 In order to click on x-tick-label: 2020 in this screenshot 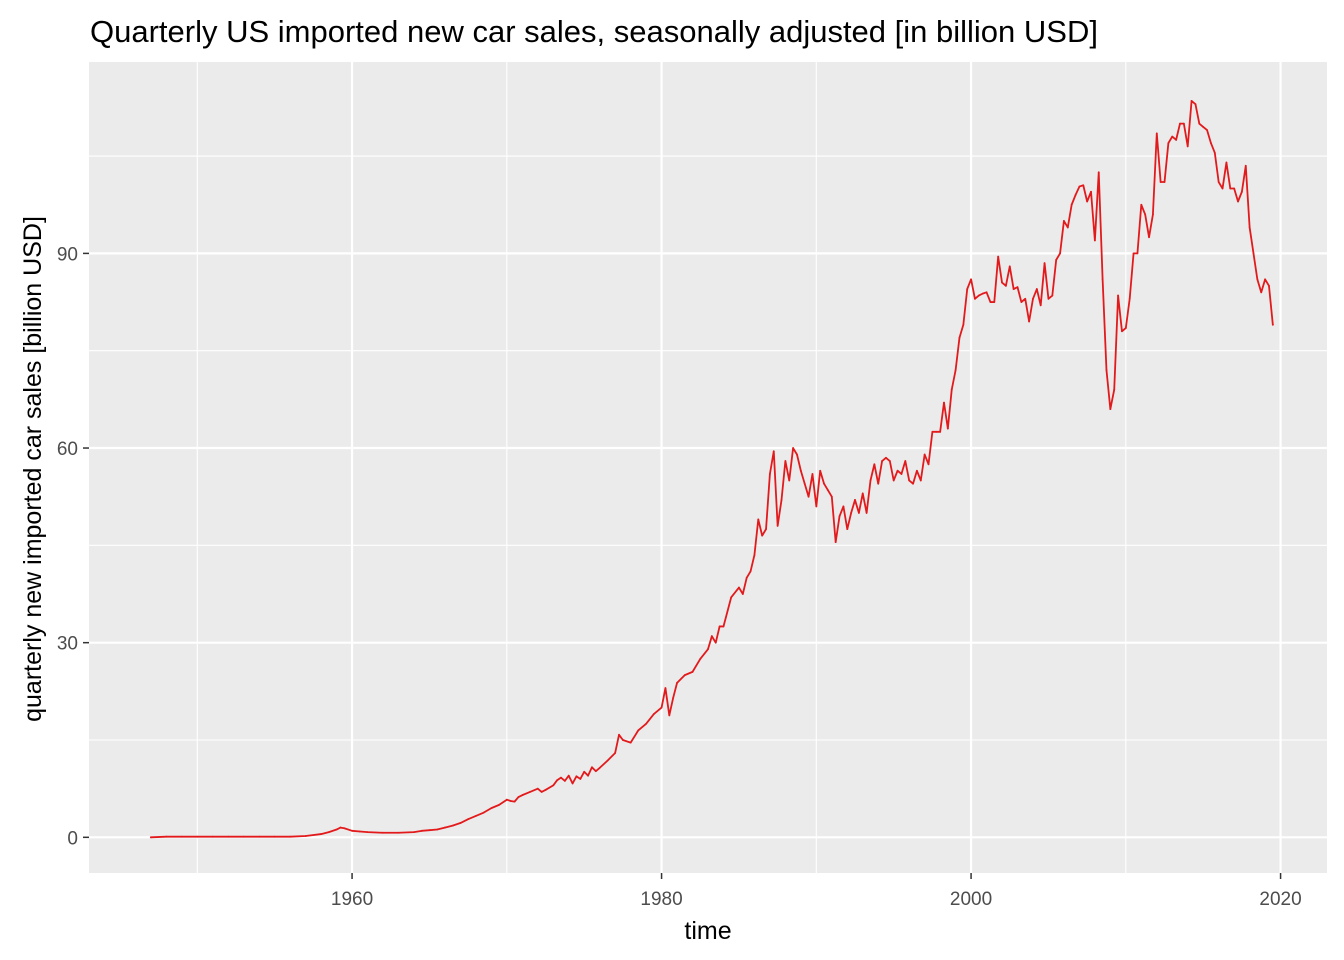, I will do `click(1280, 899)`.